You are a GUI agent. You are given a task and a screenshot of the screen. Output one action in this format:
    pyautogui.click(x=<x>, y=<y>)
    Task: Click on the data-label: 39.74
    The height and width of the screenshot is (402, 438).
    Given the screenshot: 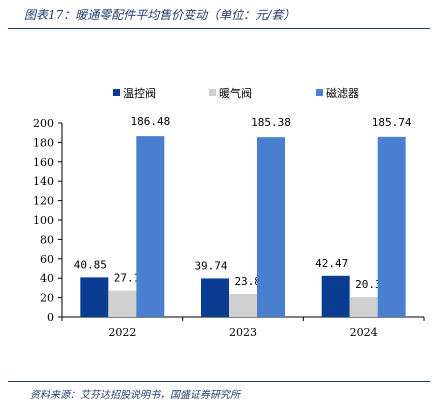 What is the action you would take?
    pyautogui.click(x=210, y=265)
    